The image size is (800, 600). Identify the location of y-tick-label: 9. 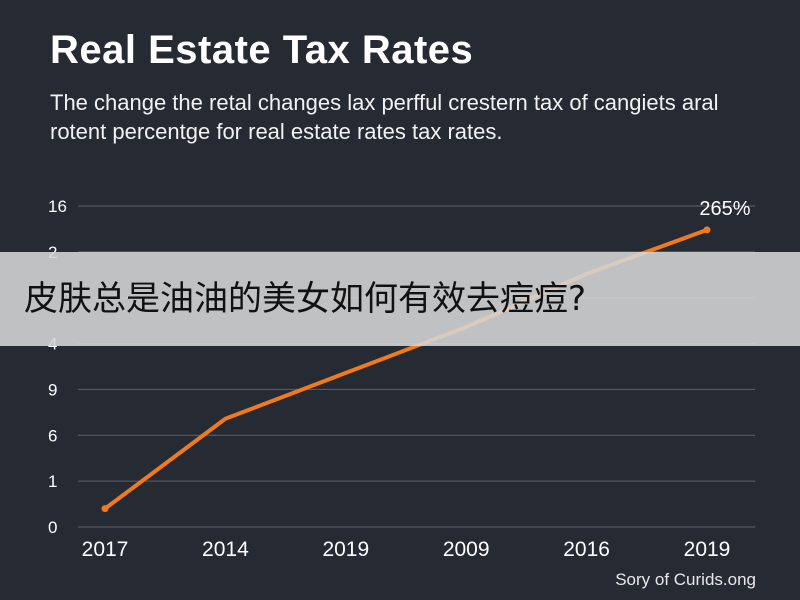
(52, 389).